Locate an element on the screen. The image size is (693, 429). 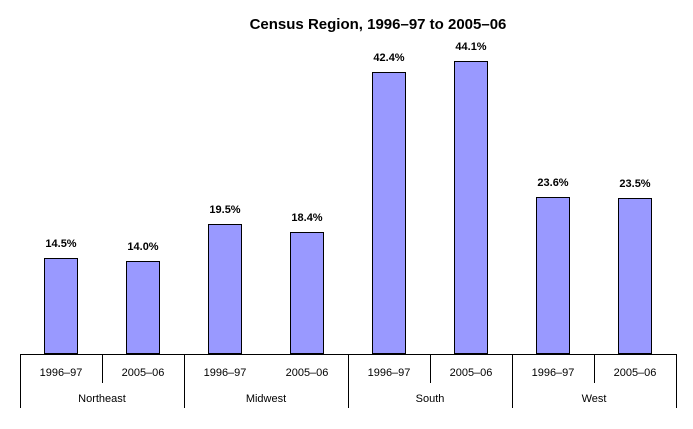
x-axis-line is located at coordinates (348, 354).